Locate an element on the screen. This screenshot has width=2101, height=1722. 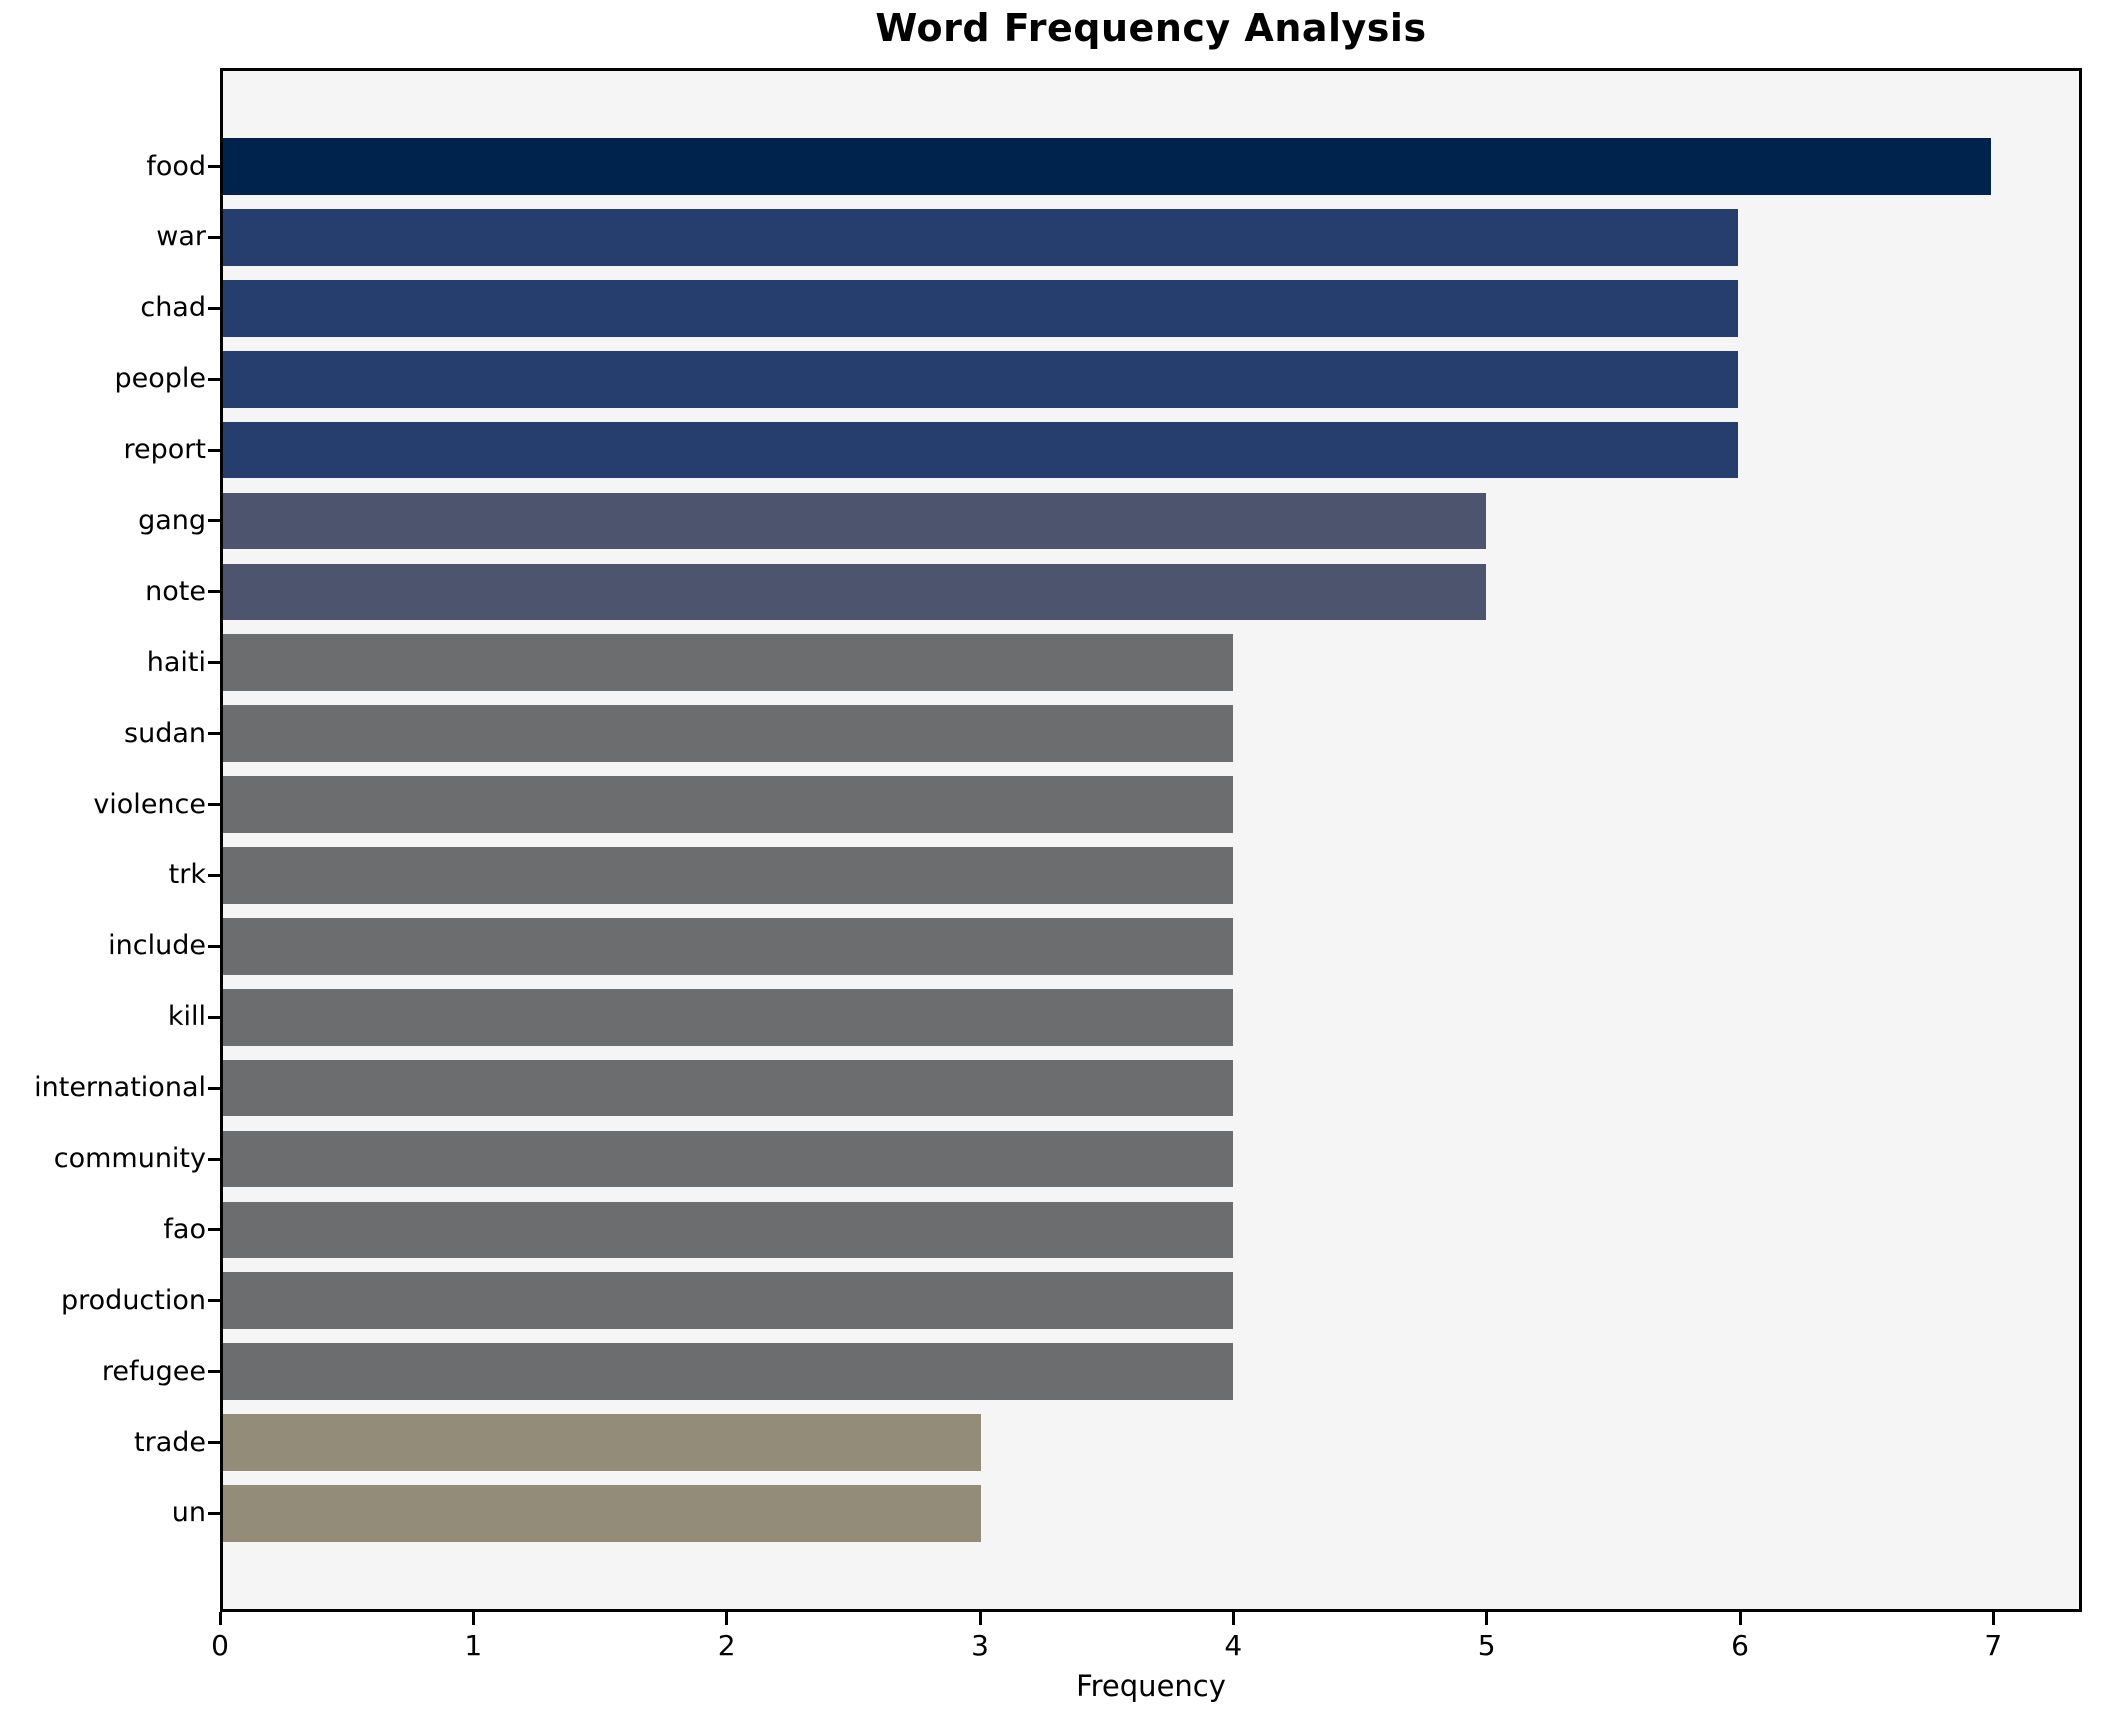
ytick-label-kill: kill is located at coordinates (186, 1017).